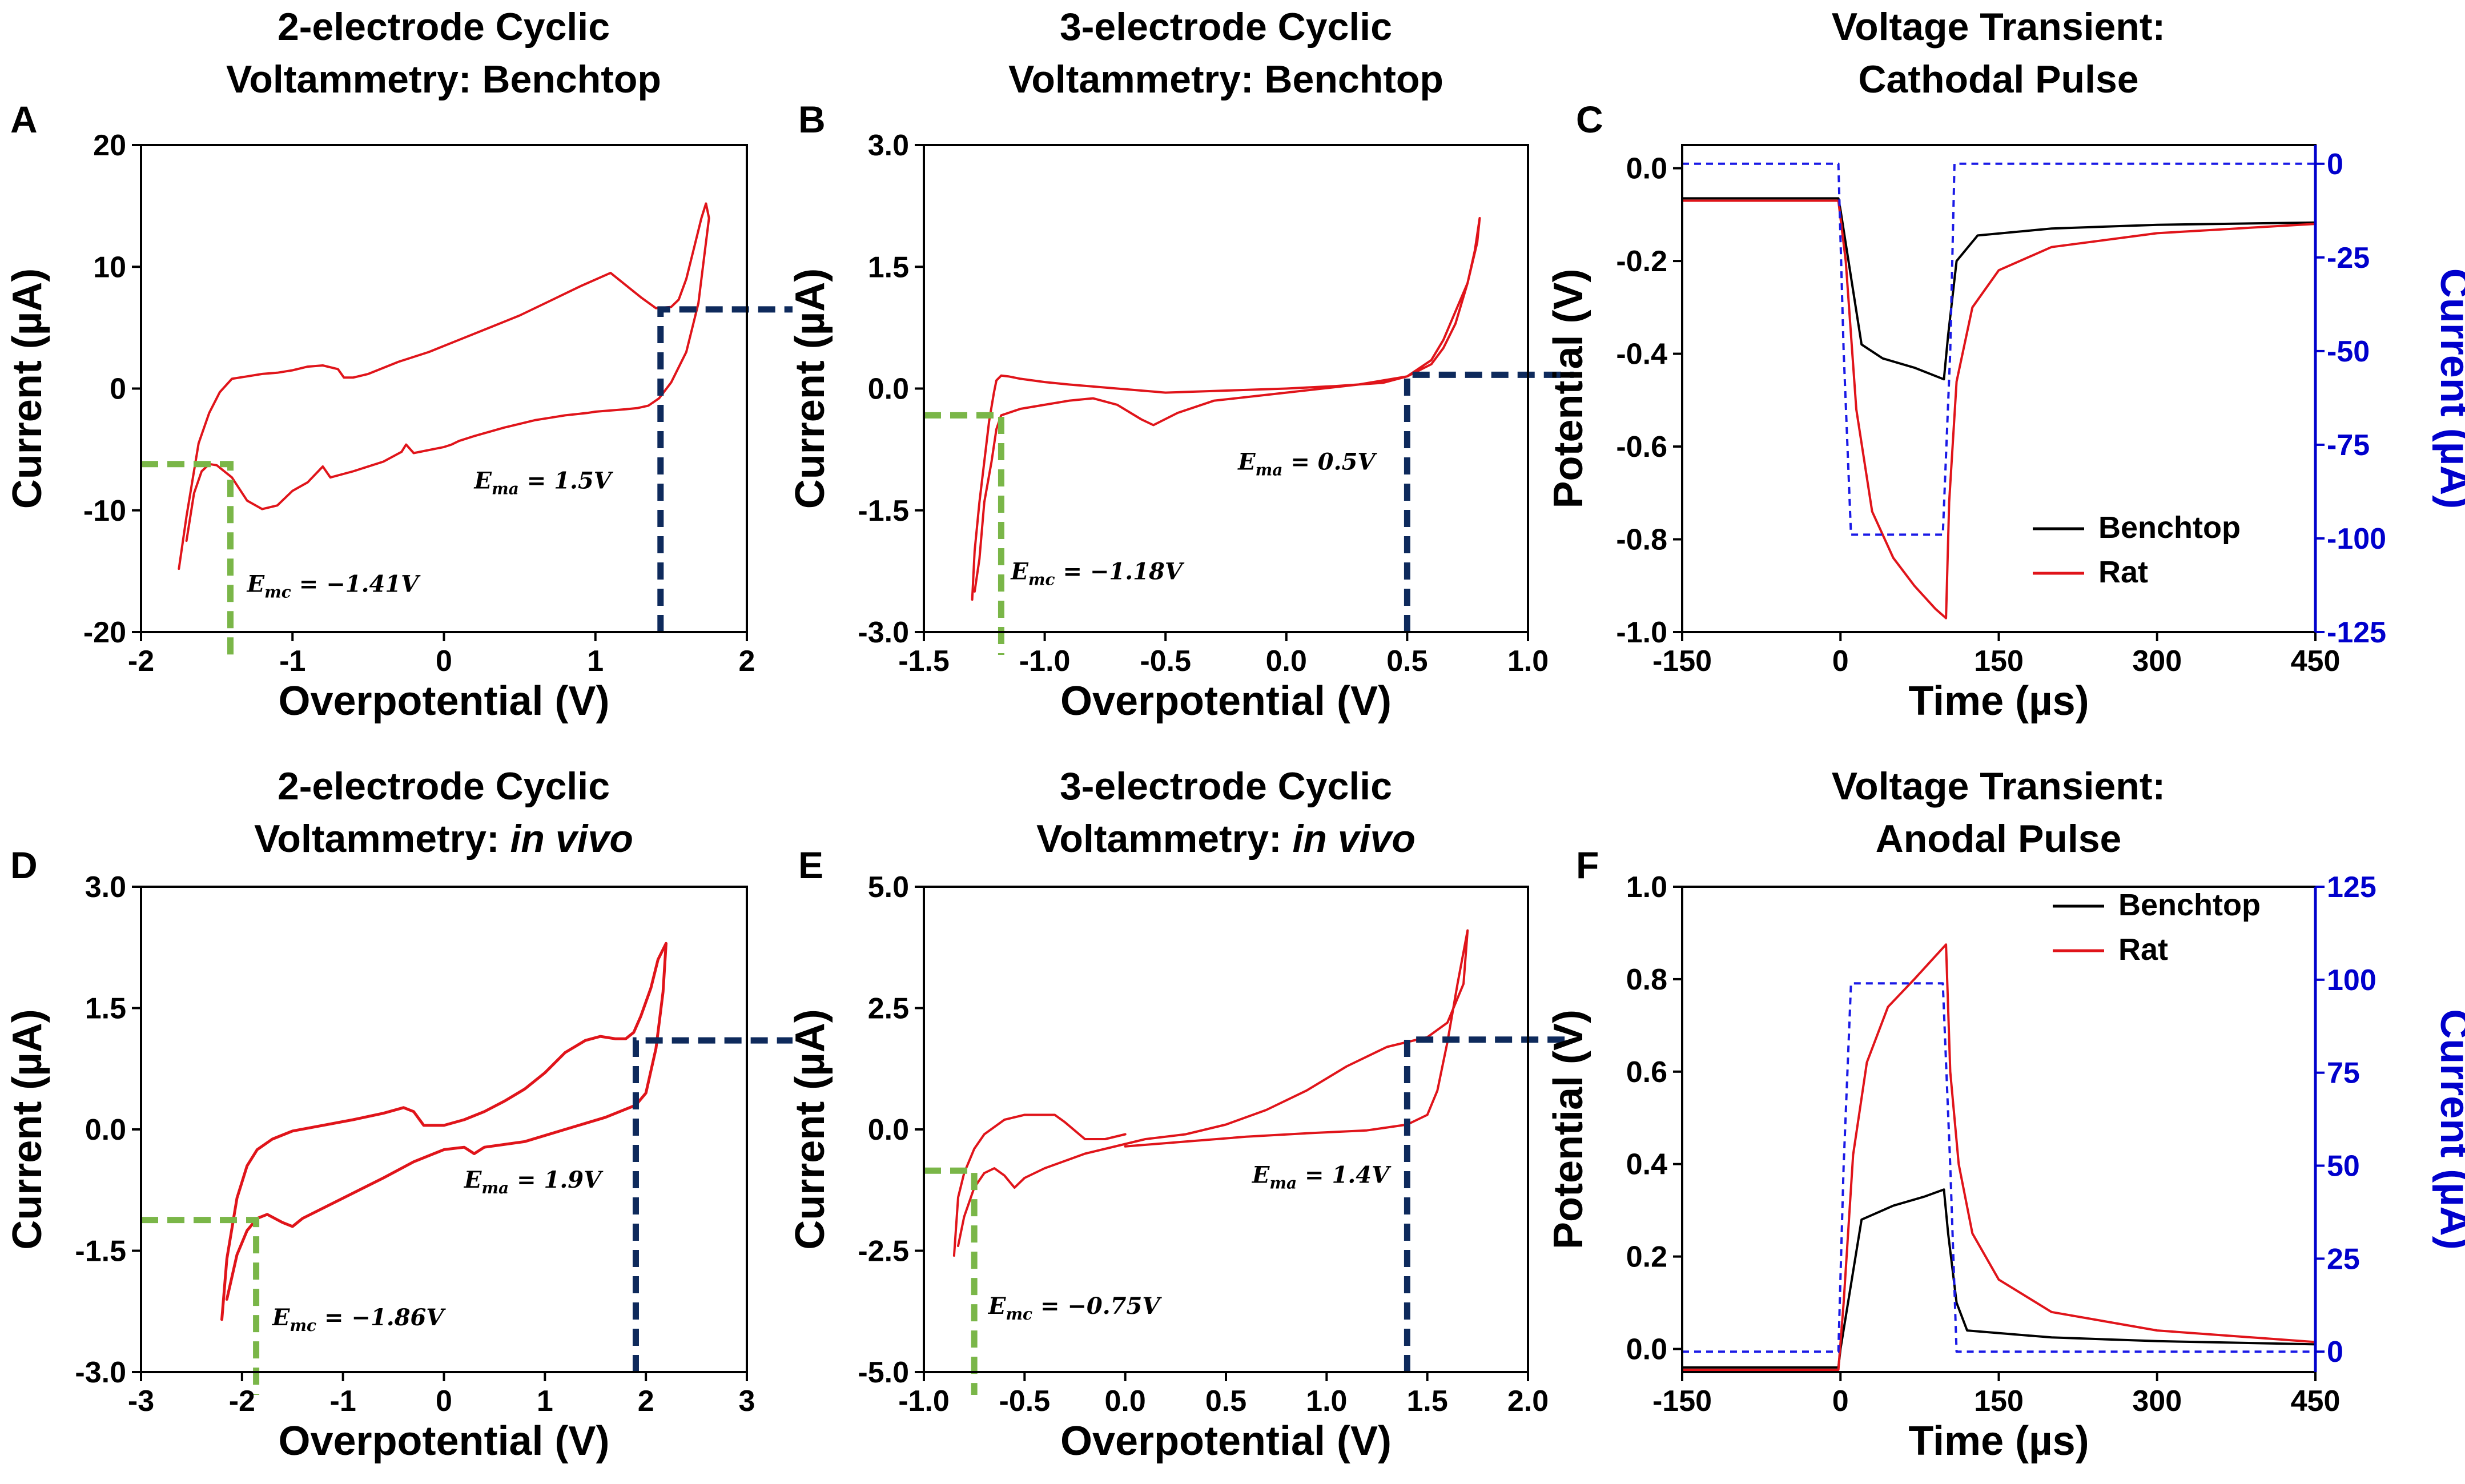 This screenshot has width=2465, height=1484. What do you see at coordinates (104, 632) in the screenshot?
I see `y-tick-label: -20` at bounding box center [104, 632].